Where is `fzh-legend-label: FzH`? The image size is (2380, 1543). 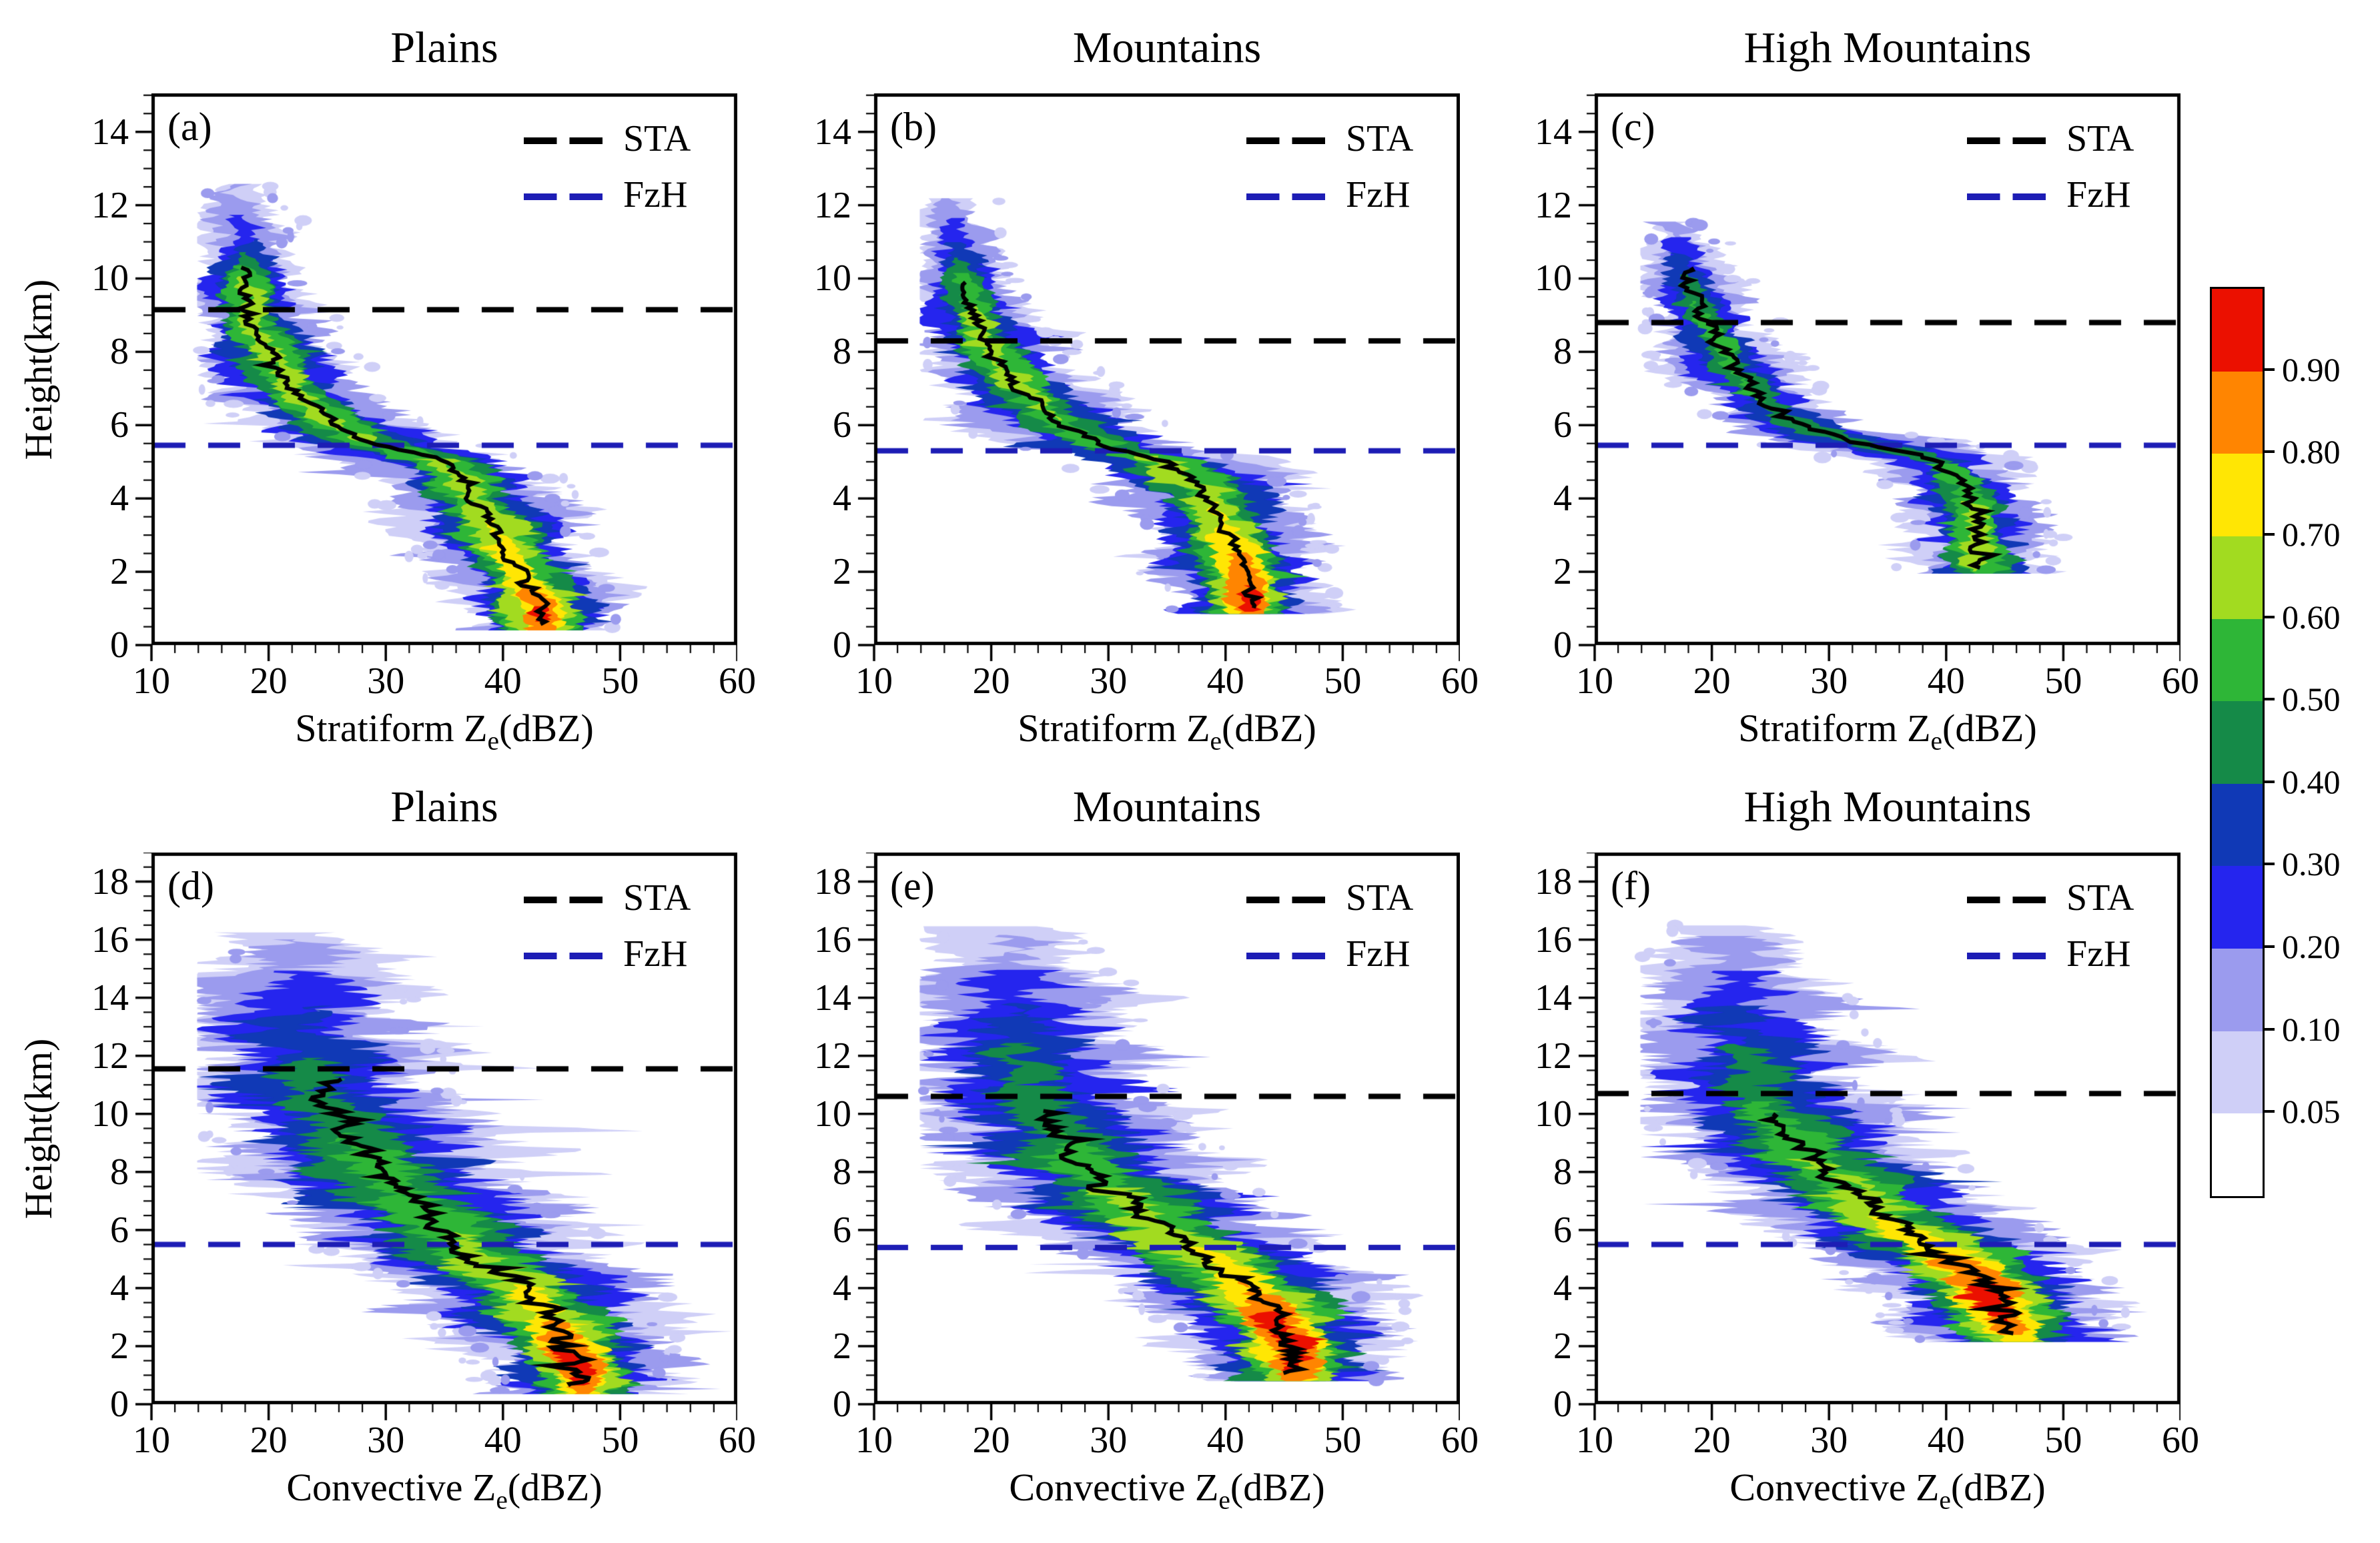 fzh-legend-label: FzH is located at coordinates (1379, 194).